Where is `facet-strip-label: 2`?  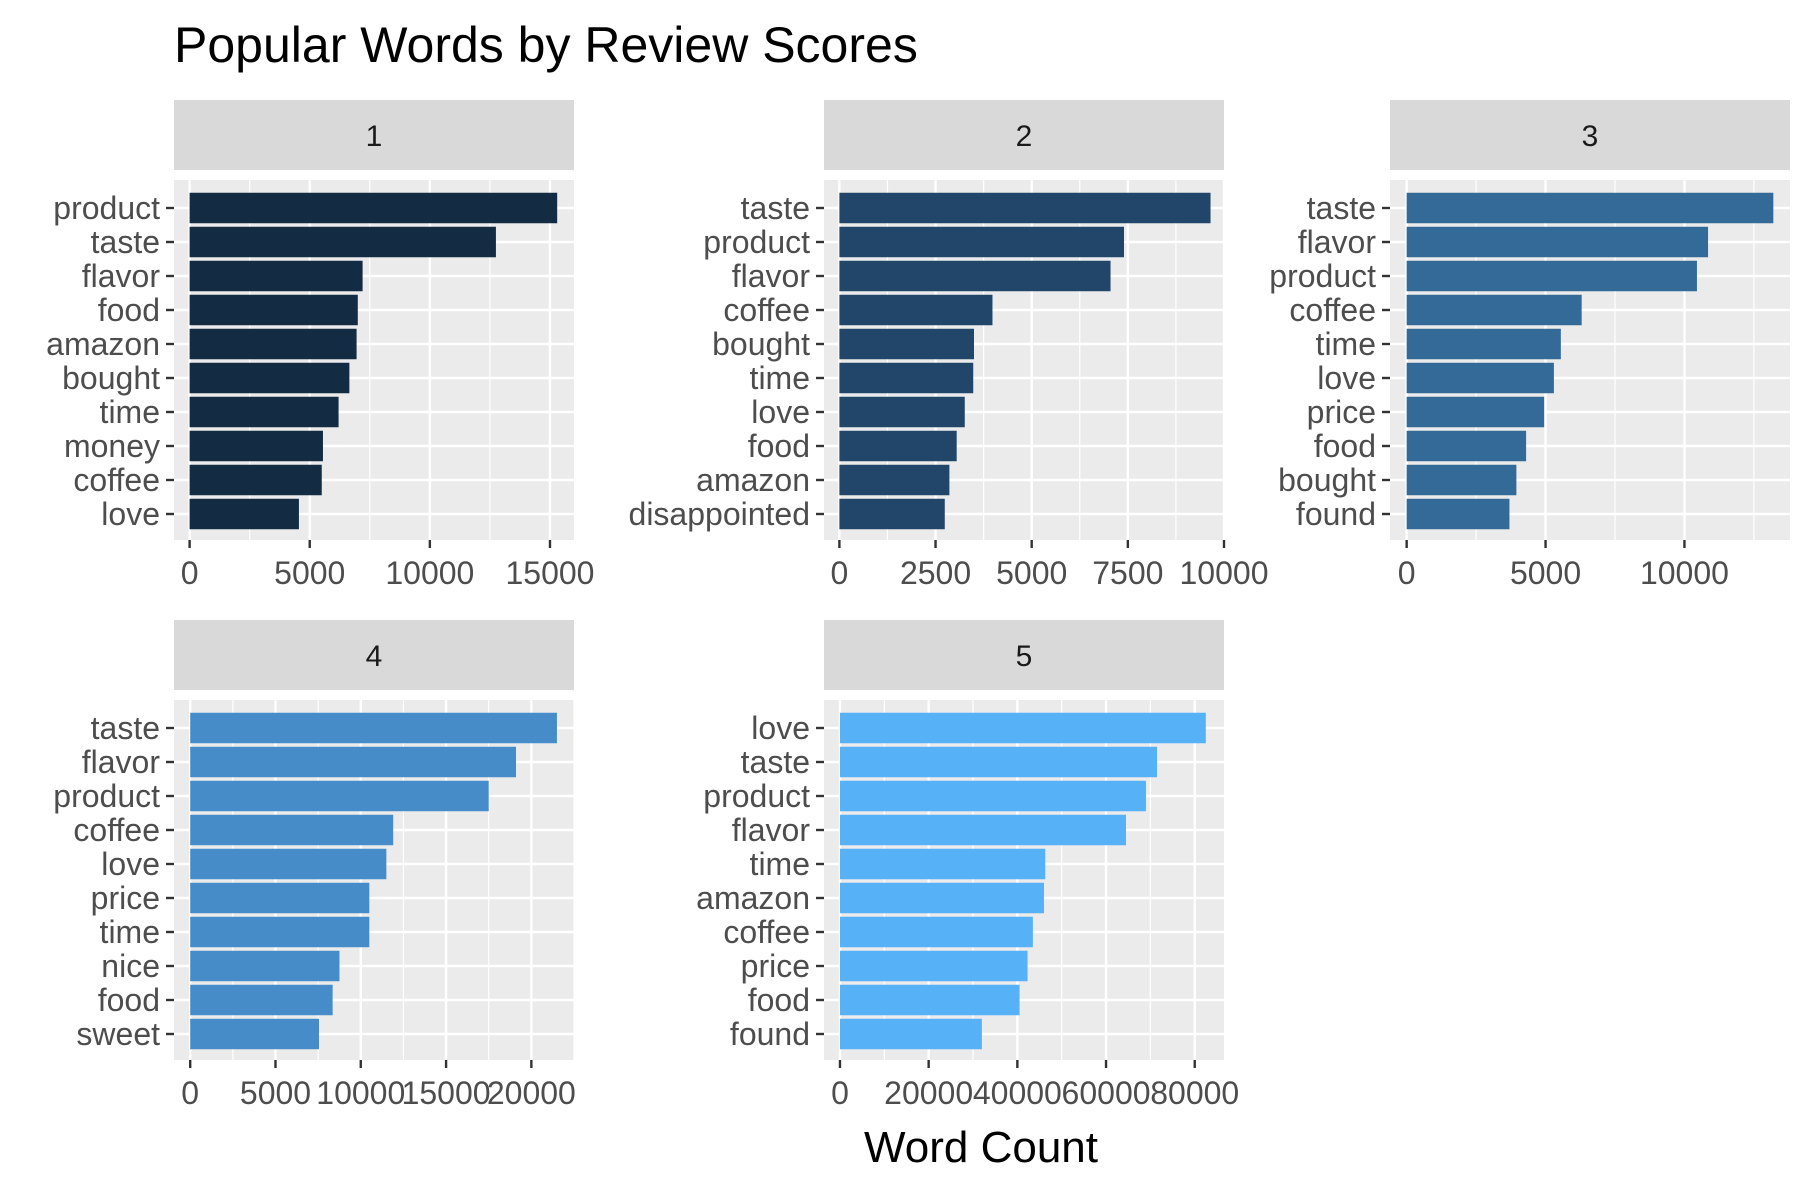 facet-strip-label: 2 is located at coordinates (1024, 136).